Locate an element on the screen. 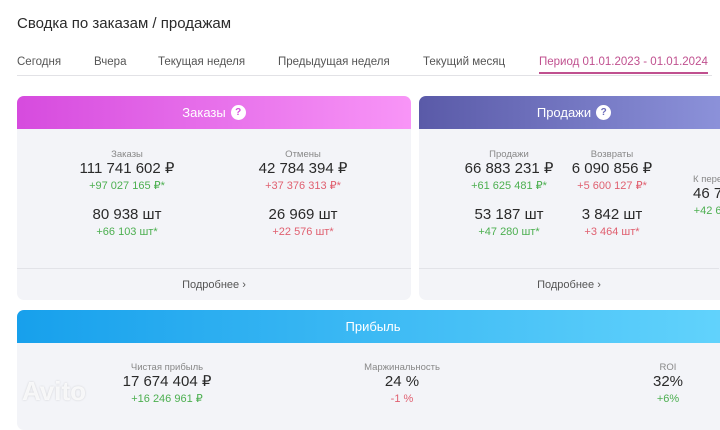 The image size is (720, 430). profit-title: Прибыль is located at coordinates (373, 326).